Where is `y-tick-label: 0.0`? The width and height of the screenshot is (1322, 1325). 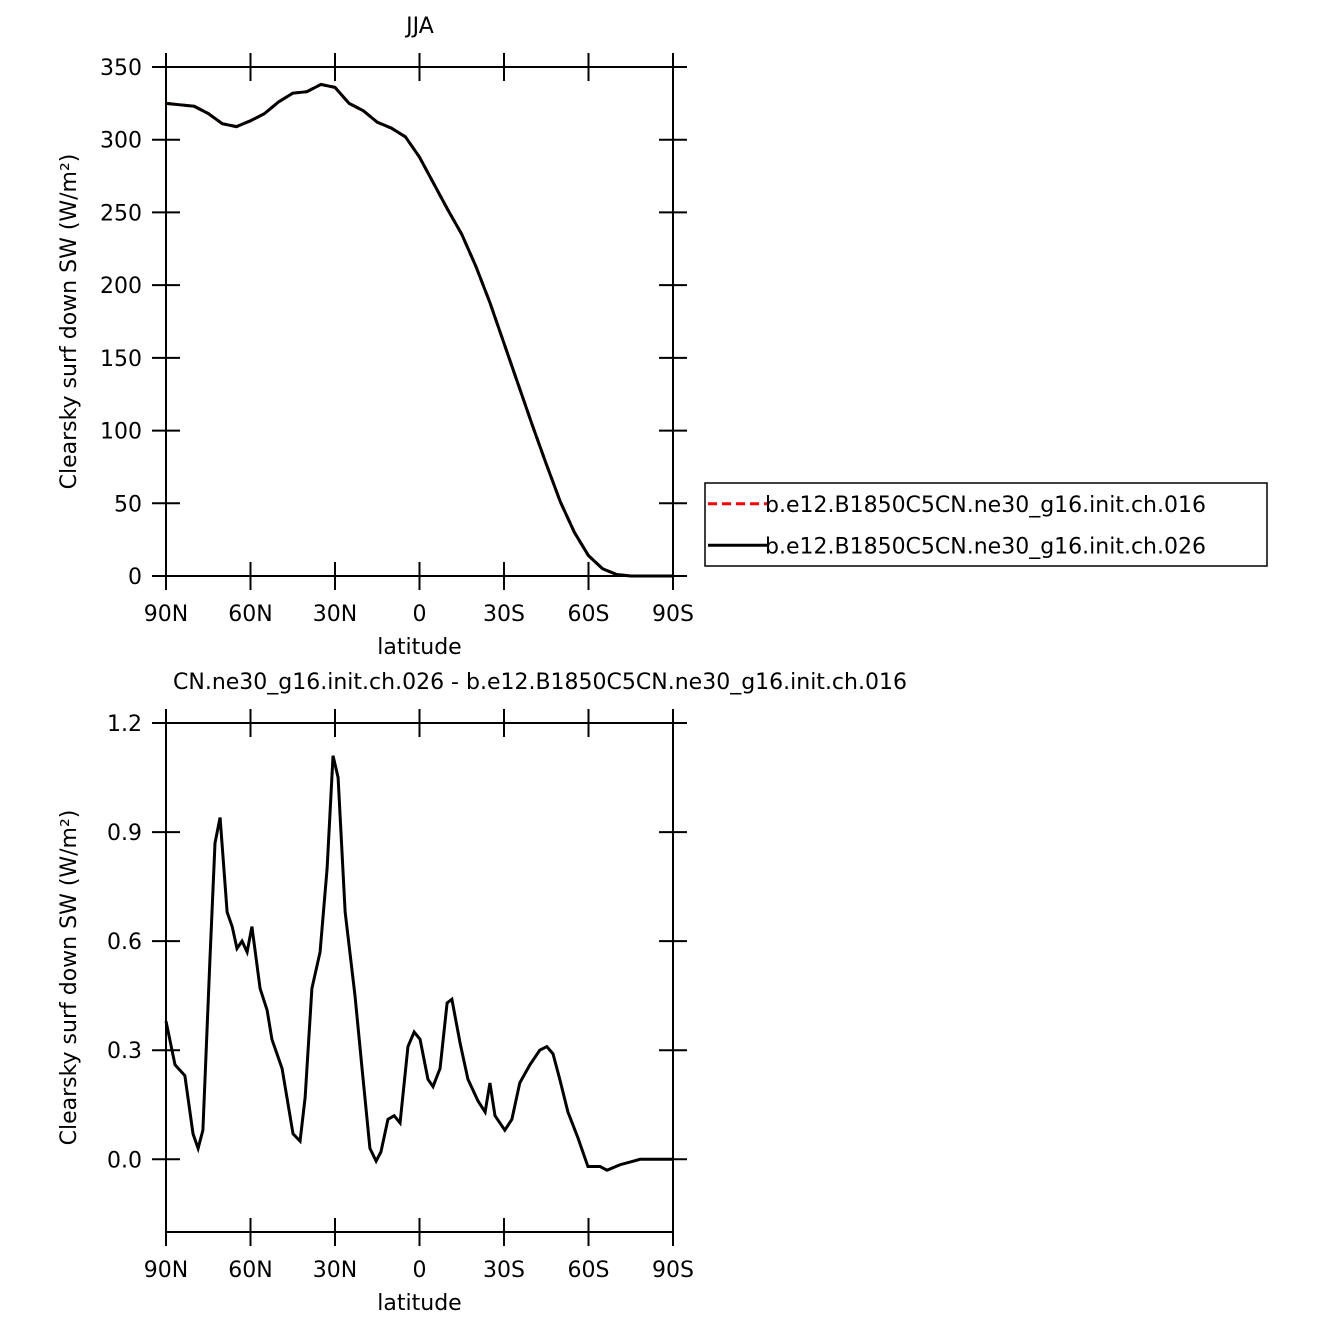 y-tick-label: 0.0 is located at coordinates (124, 1160).